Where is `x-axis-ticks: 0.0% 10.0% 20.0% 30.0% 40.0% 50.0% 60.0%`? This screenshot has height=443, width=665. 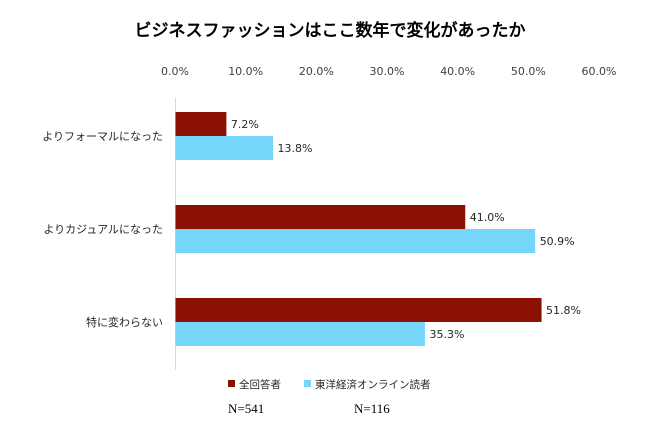
x-axis-ticks: 0.0% 10.0% 20.0% 30.0% 40.0% 50.0% 60.0% is located at coordinates (388, 71).